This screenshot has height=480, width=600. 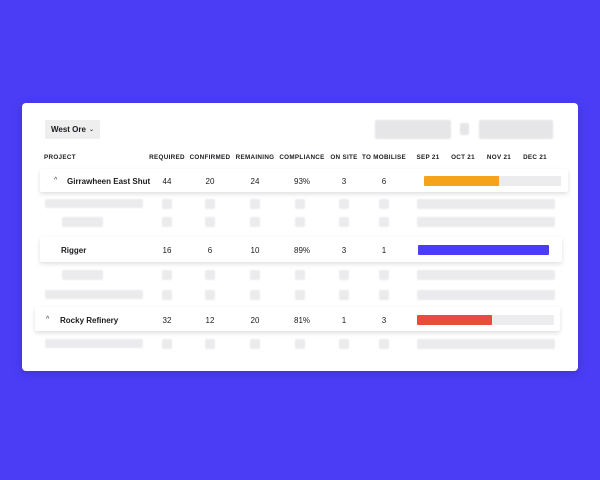 I want to click on table-row: ^ Rocky Refinery 32 12 20 81% 1 3, so click(x=297, y=319).